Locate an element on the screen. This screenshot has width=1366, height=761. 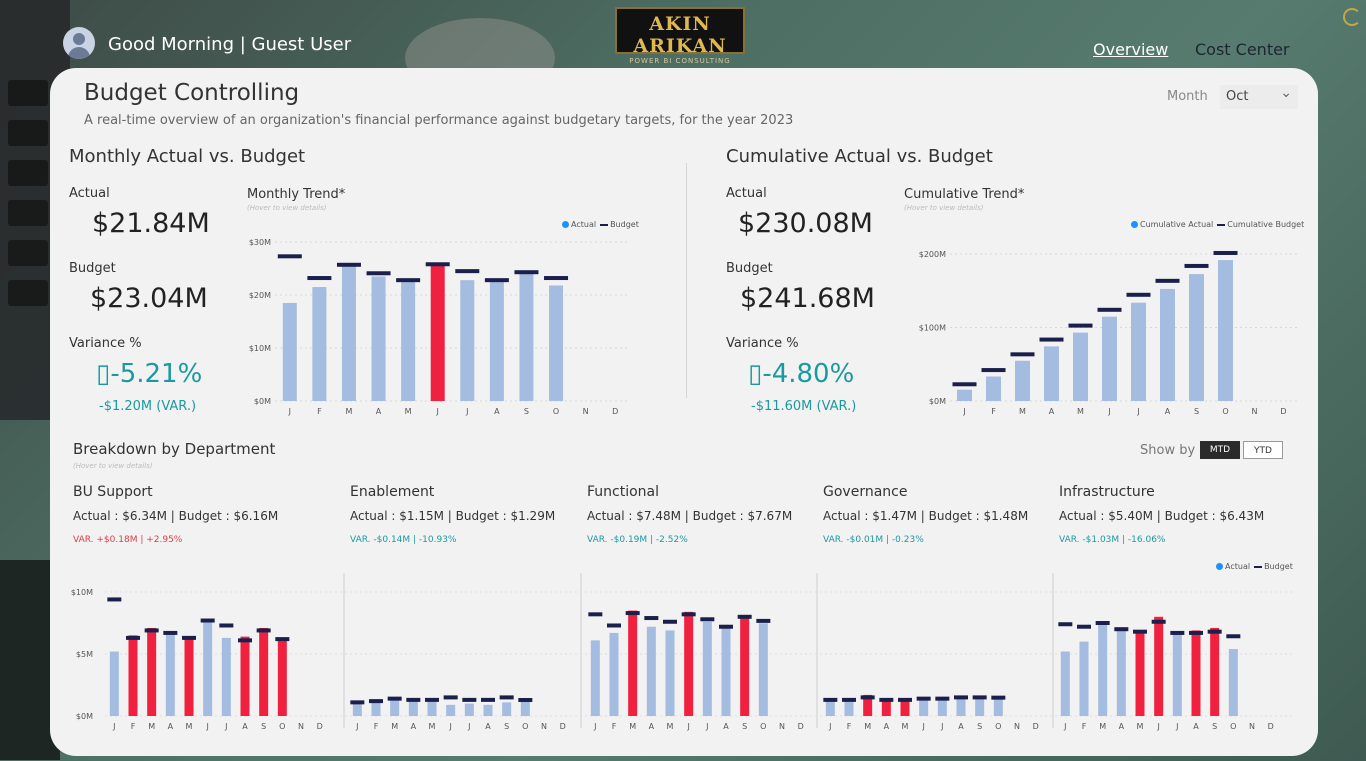
monthly-trend-chart: $0M $10M $20M $30M J F M A M J J A S O N D is located at coordinates (440, 323).